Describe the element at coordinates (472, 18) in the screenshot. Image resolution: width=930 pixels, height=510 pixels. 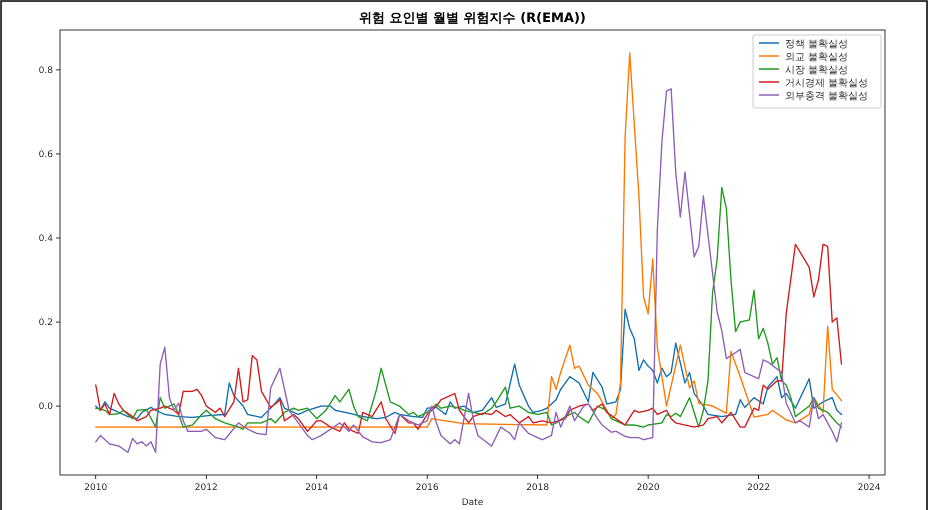
I see `chart-title: 위험 요인별 월별 위험지수 (R(EMA))` at that location.